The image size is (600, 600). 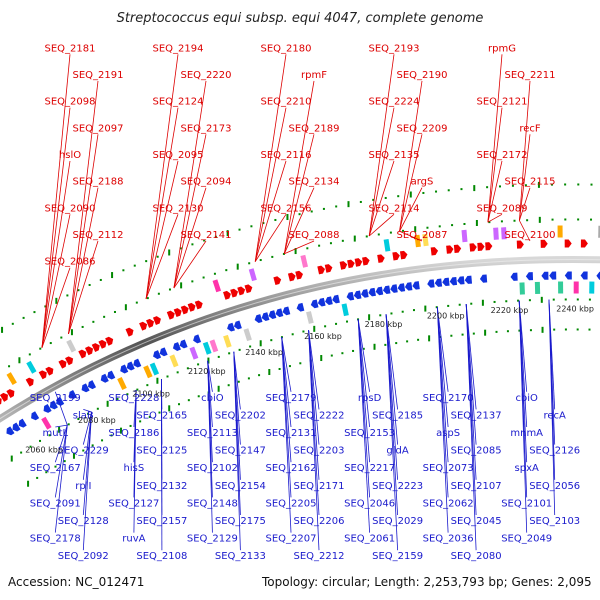 I want to click on gene-label: mnmA, so click(x=526, y=433).